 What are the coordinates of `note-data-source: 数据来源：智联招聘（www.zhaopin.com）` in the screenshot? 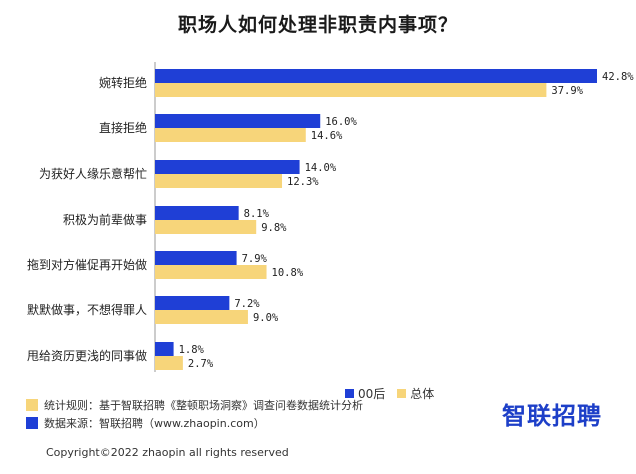 It's located at (194, 423).